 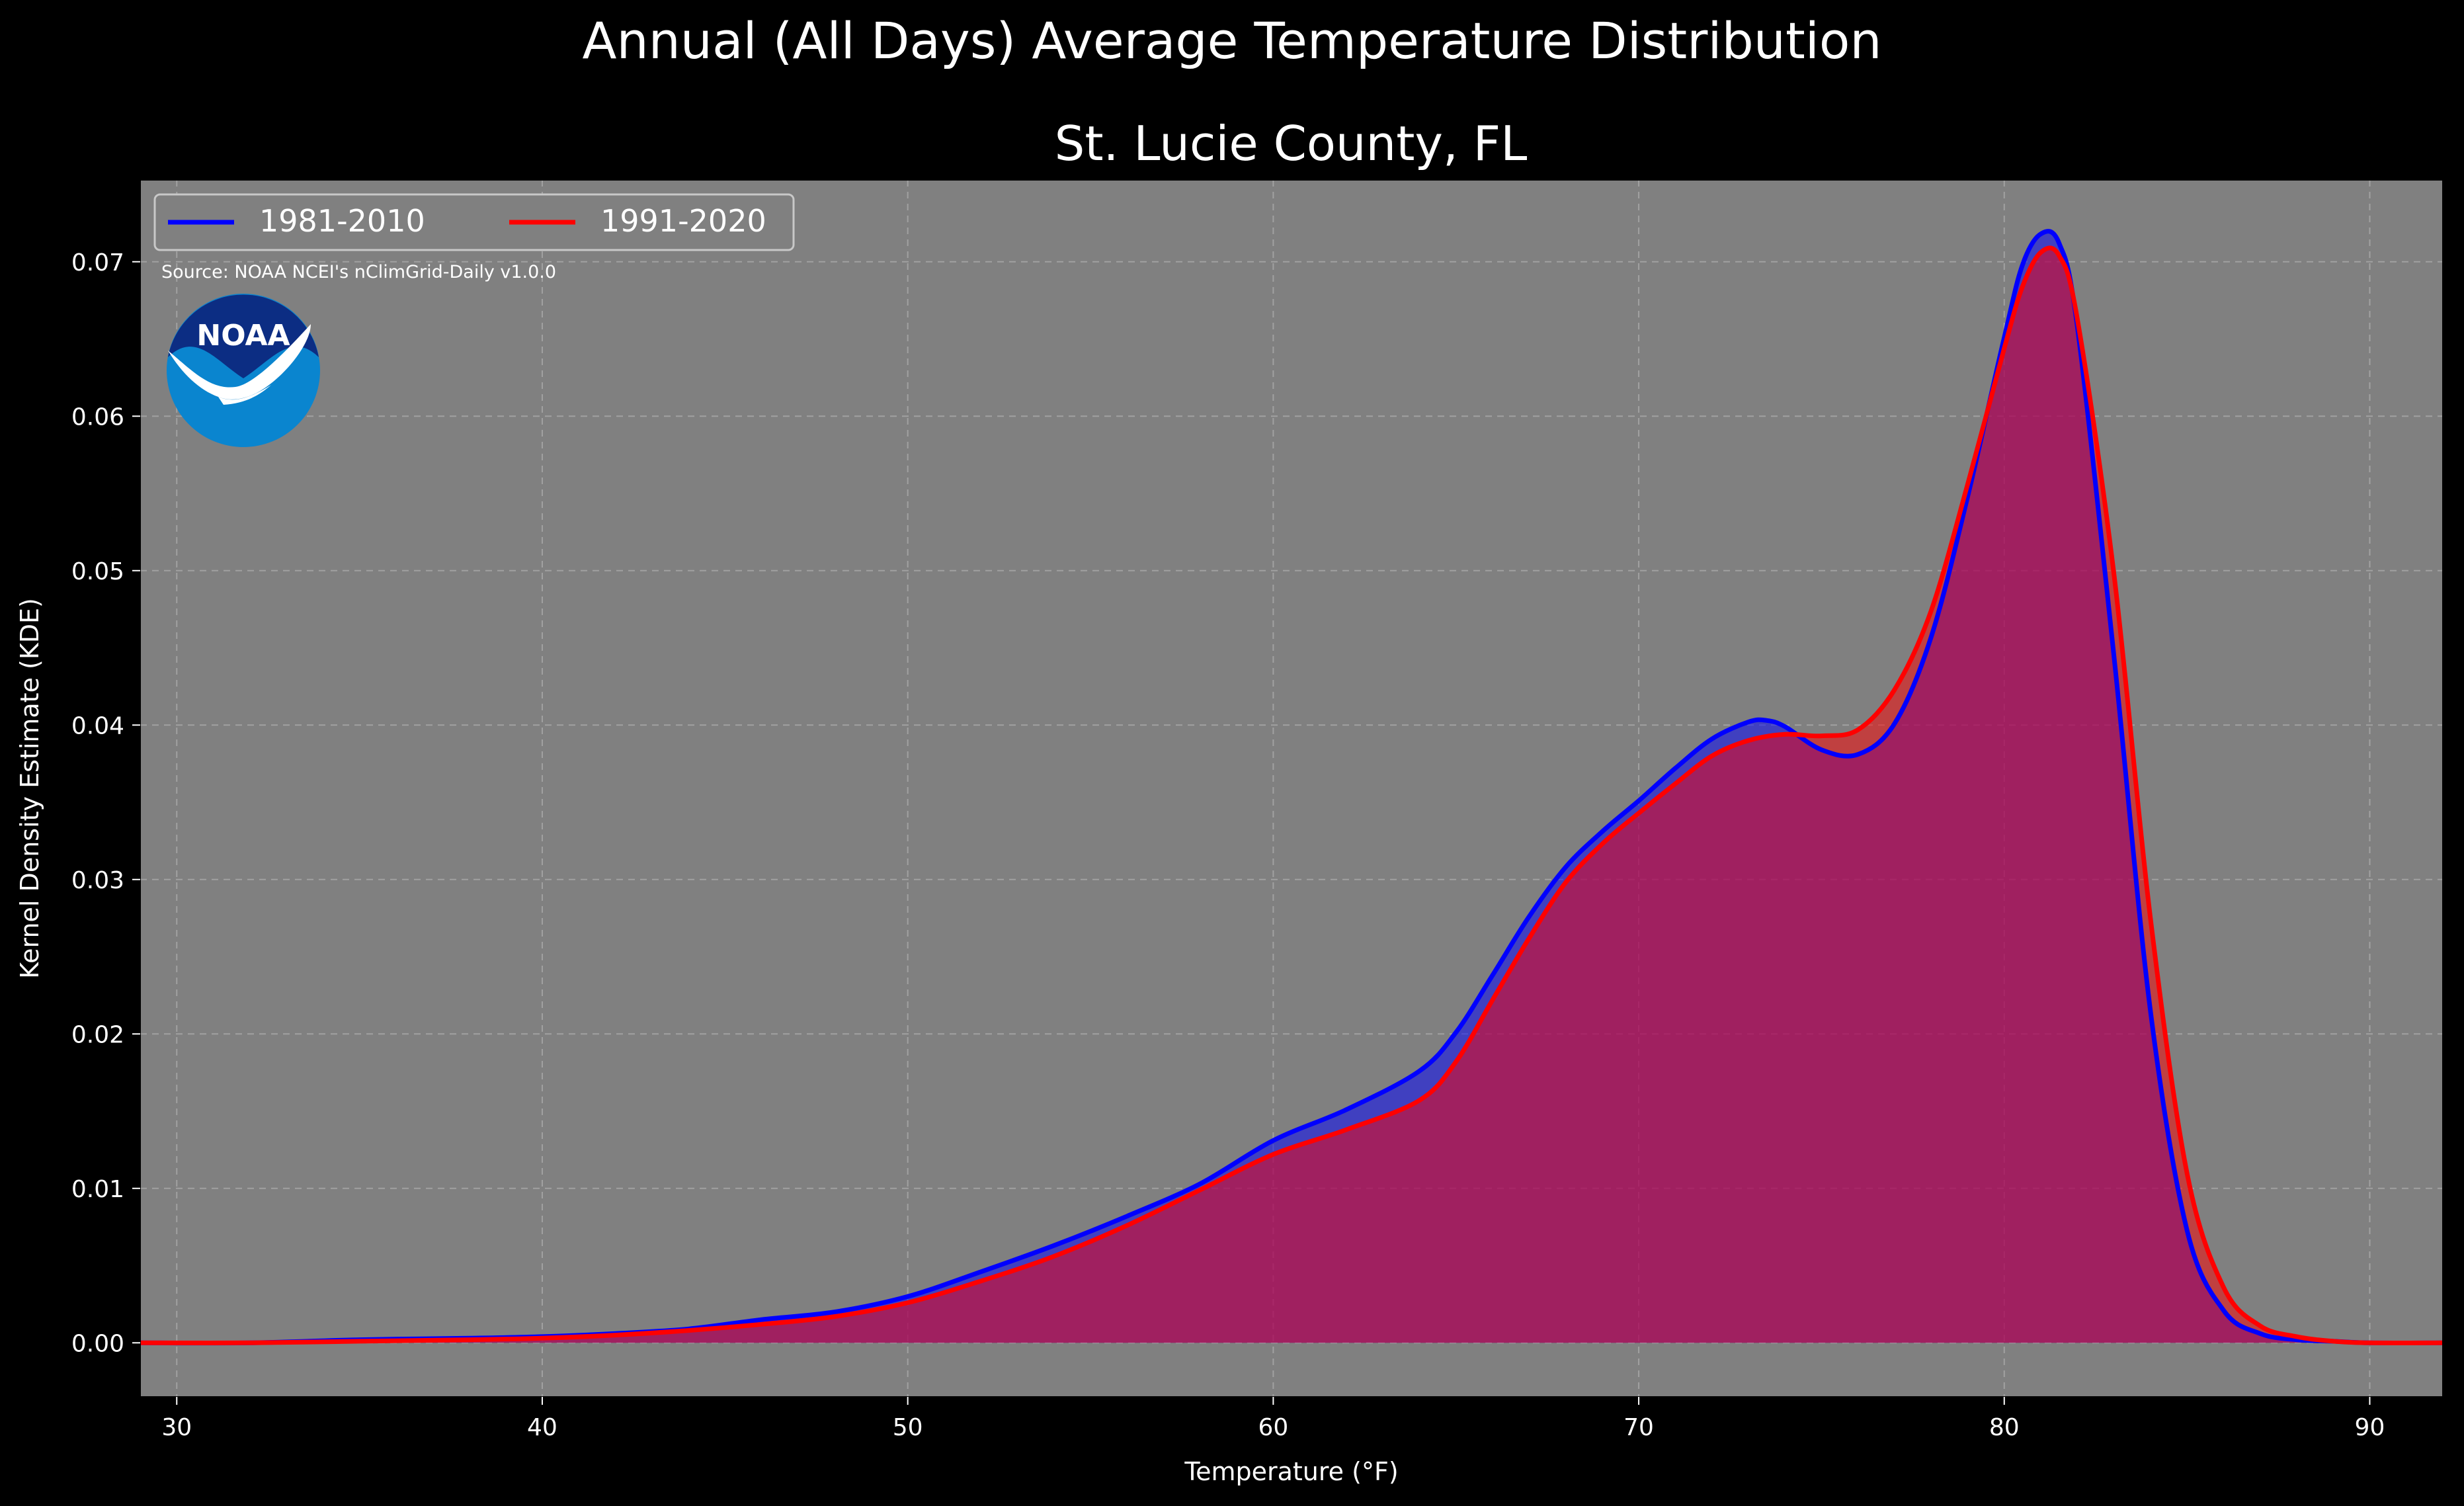 What do you see at coordinates (683, 221) in the screenshot?
I see `legend-label-1991-2020: 1991-2020` at bounding box center [683, 221].